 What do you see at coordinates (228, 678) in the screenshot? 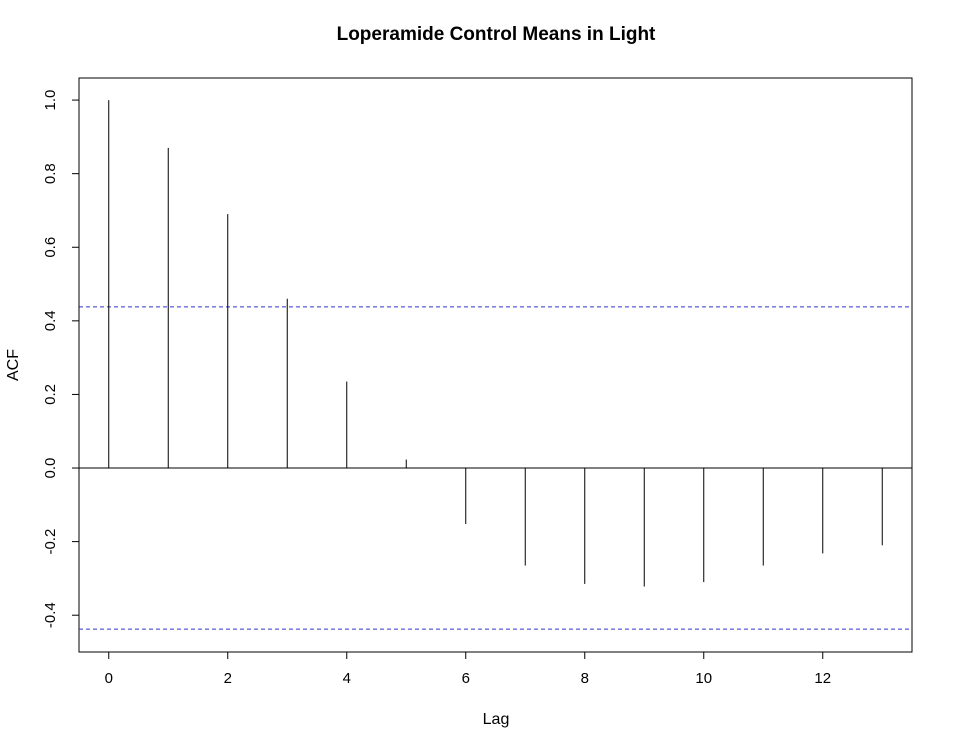
I see `x-tick-label: 2` at bounding box center [228, 678].